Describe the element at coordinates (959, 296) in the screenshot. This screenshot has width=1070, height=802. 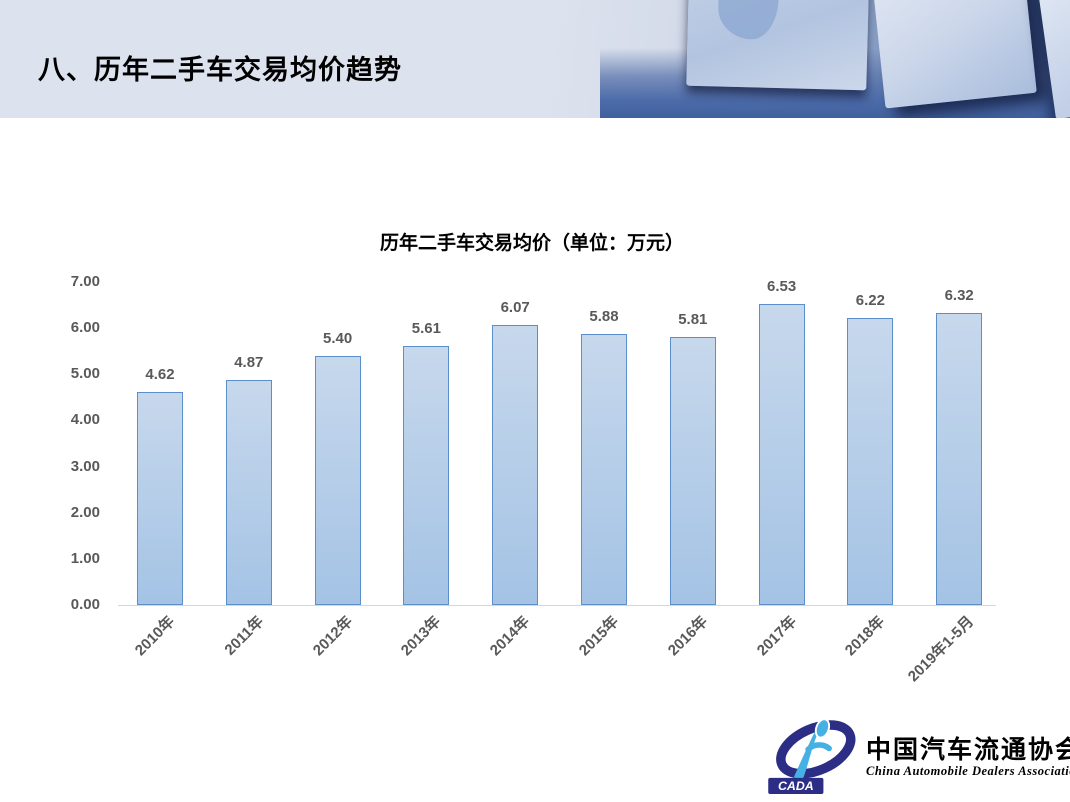
I see `bar-value-label: 6.32` at that location.